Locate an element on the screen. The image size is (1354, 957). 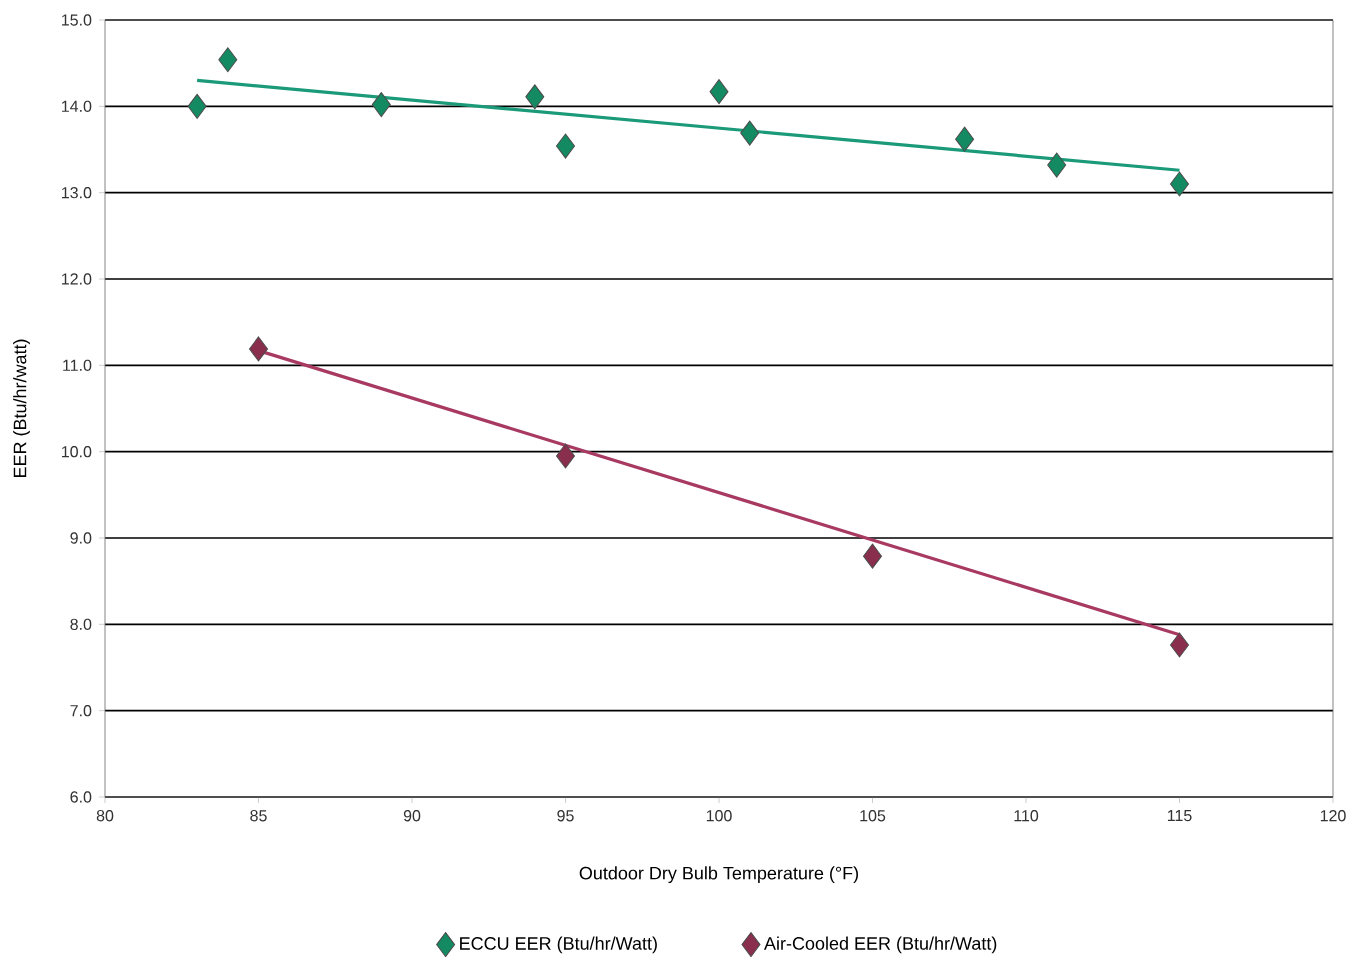
y-tick-label: 6.0 is located at coordinates (81, 797).